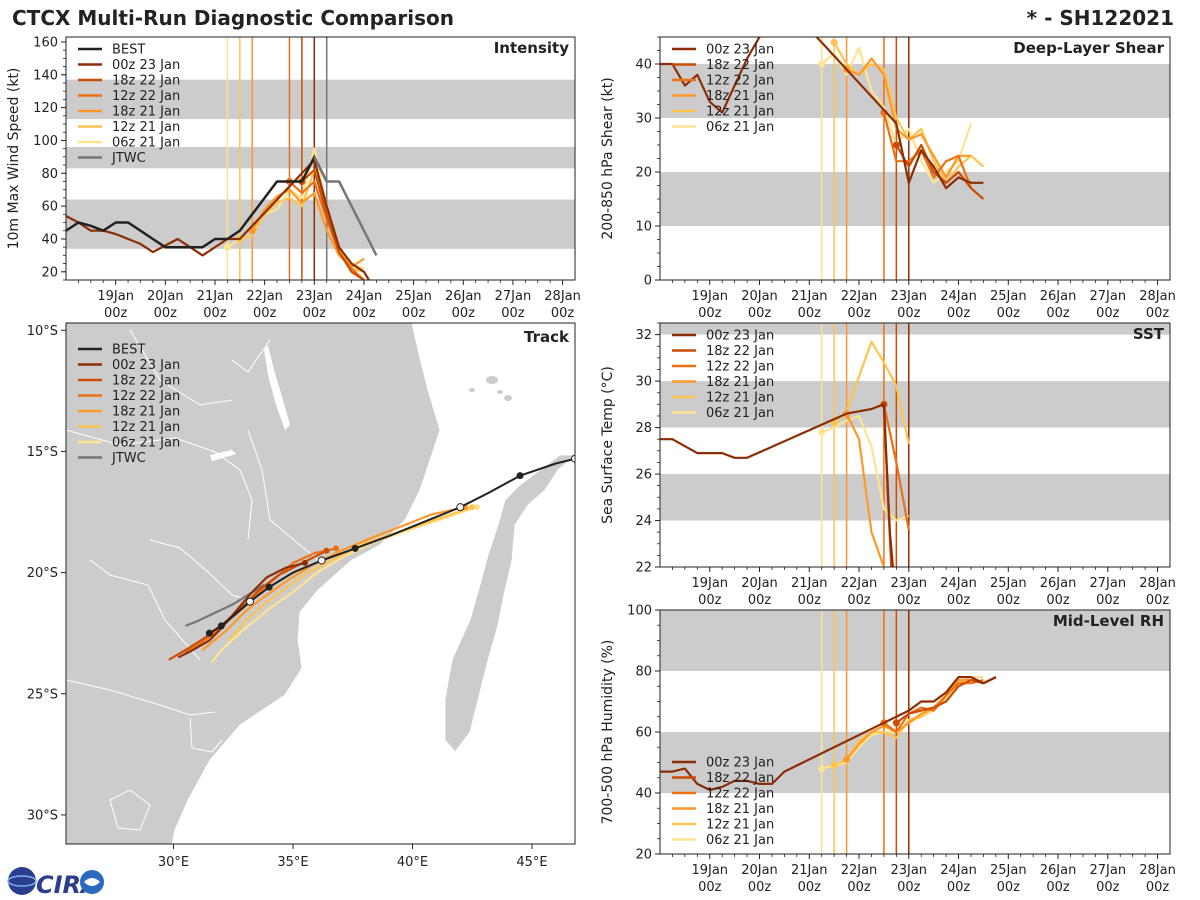 The width and height of the screenshot is (1200, 900). Describe the element at coordinates (223, 455) in the screenshot. I see `lake-kariba` at that location.